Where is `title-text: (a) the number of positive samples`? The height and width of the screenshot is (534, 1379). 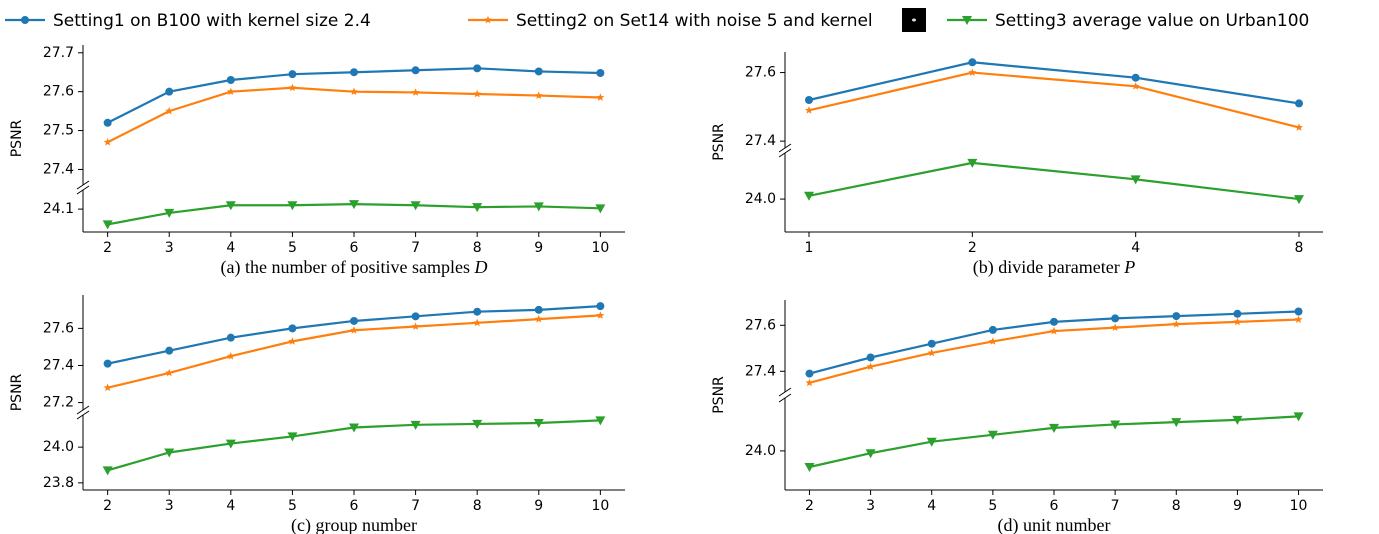 title-text: (a) the number of positive samples is located at coordinates (345, 267).